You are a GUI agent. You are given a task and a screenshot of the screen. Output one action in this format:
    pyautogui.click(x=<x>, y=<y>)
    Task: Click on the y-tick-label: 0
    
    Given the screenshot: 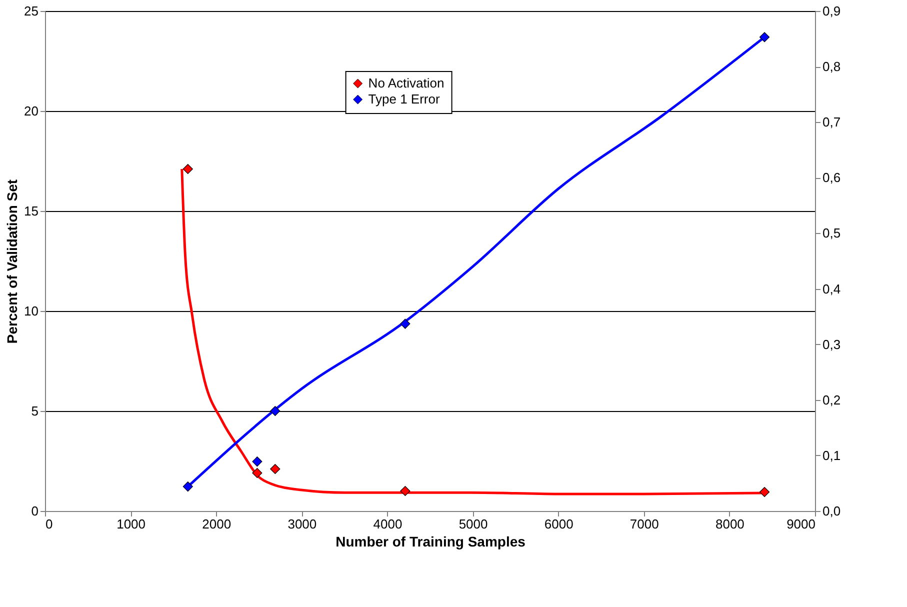 What is the action you would take?
    pyautogui.click(x=34, y=511)
    